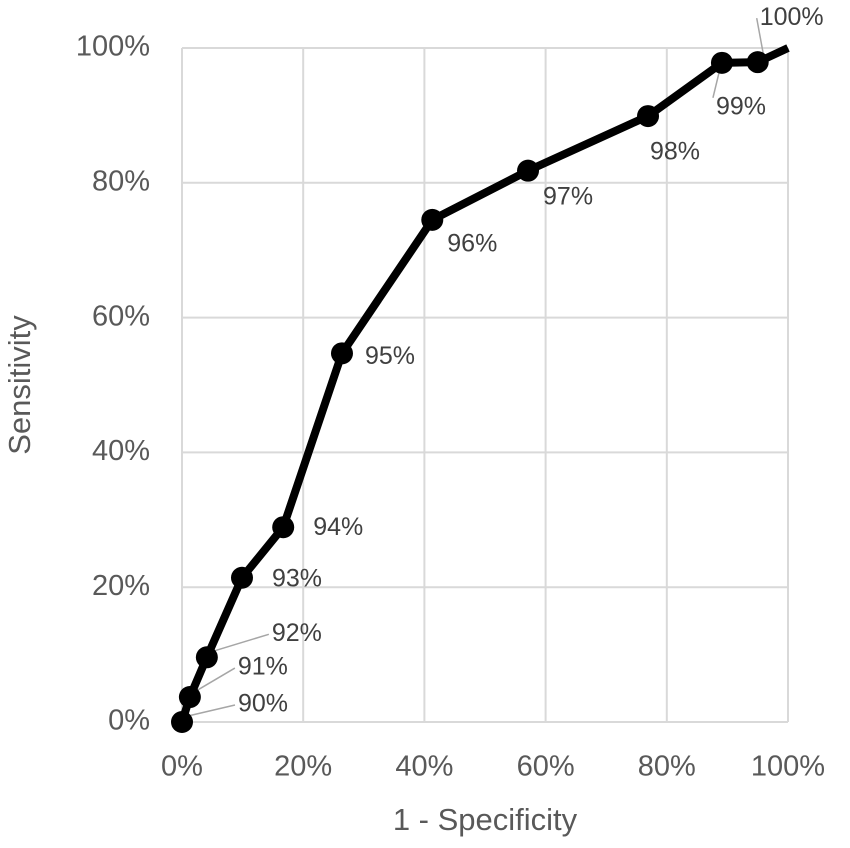 The image size is (850, 848). Describe the element at coordinates (182, 767) in the screenshot. I see `x-tick-label: 0%` at that location.